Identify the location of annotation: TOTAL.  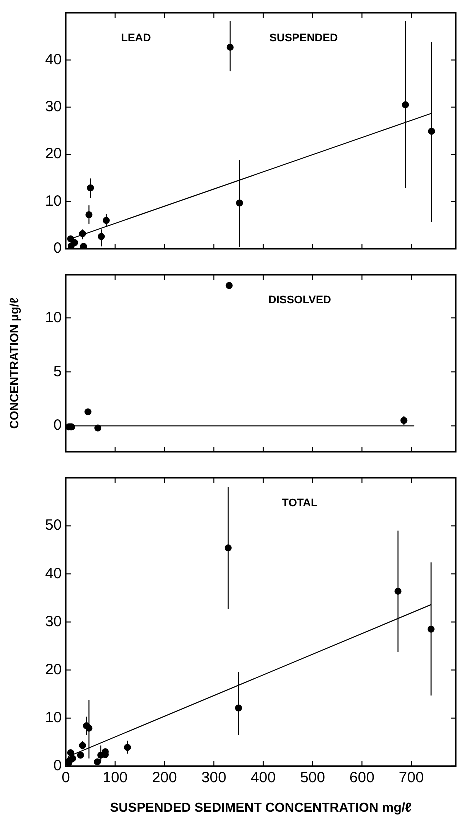
(300, 504).